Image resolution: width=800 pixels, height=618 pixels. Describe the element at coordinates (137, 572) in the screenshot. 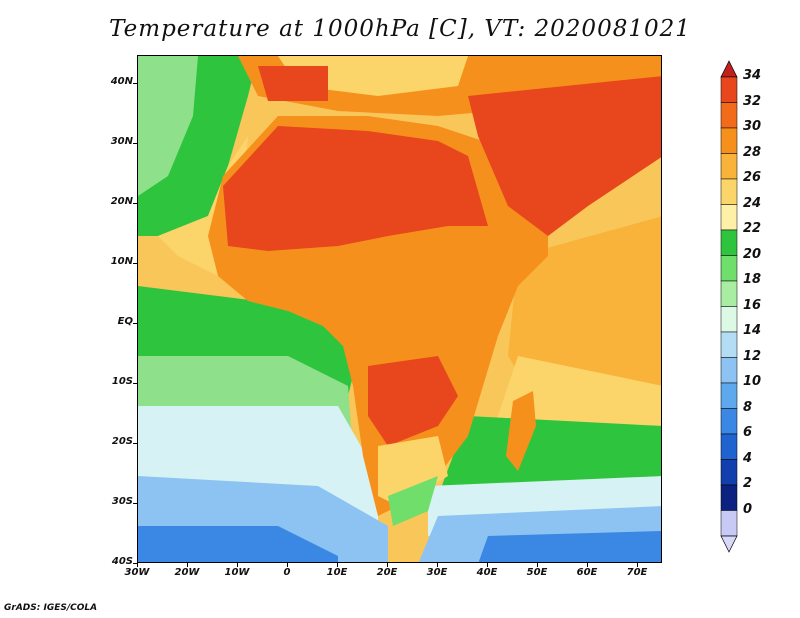

I see `x-tick-label: 30W` at that location.